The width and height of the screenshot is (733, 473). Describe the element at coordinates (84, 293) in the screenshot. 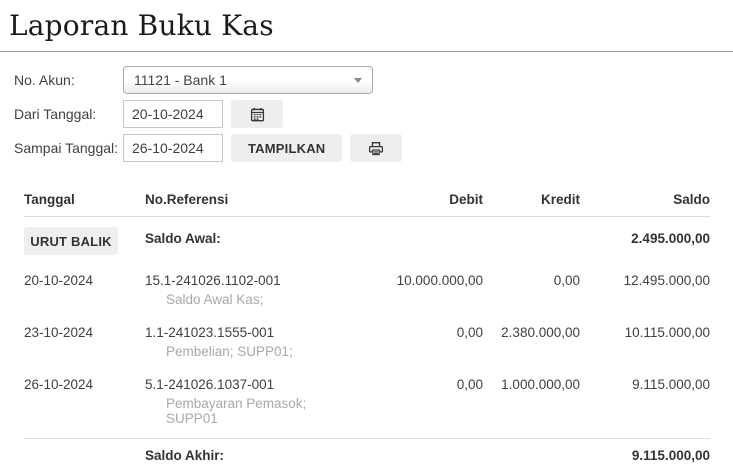

I see `cell-tanggal: 20-10-2024` at that location.